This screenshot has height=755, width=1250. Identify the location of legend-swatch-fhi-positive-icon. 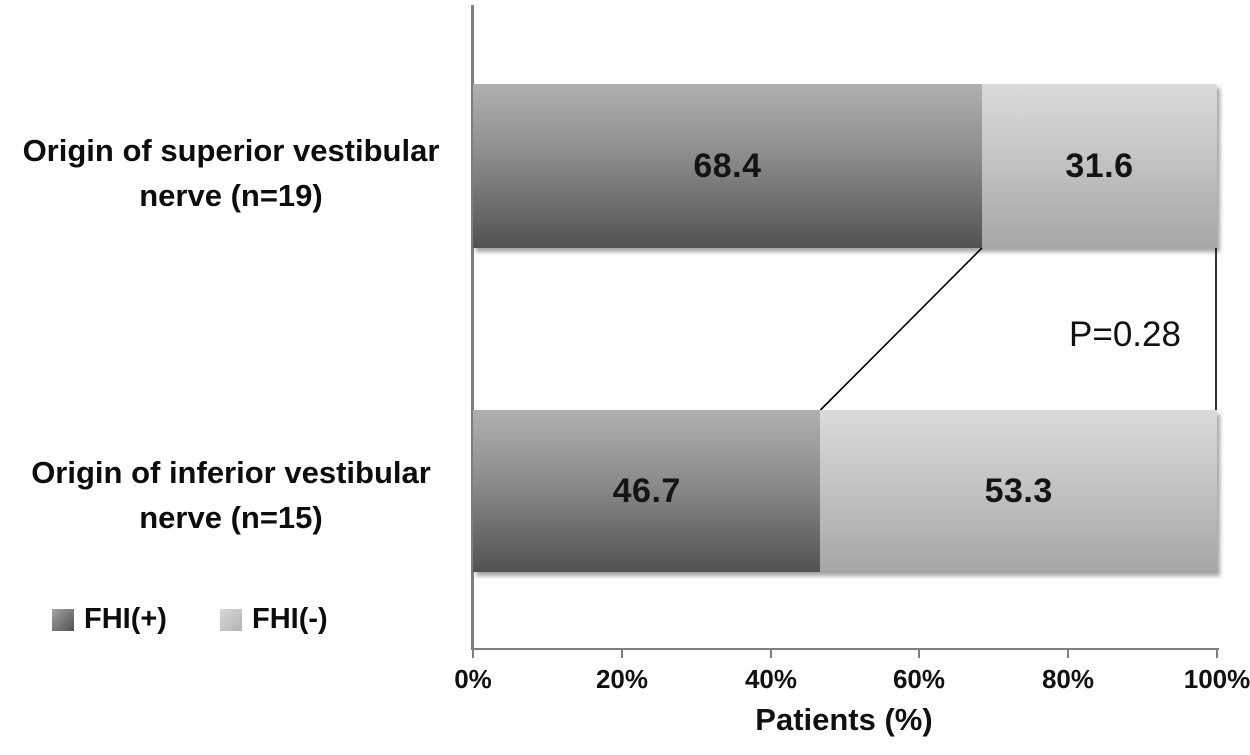
(63, 619).